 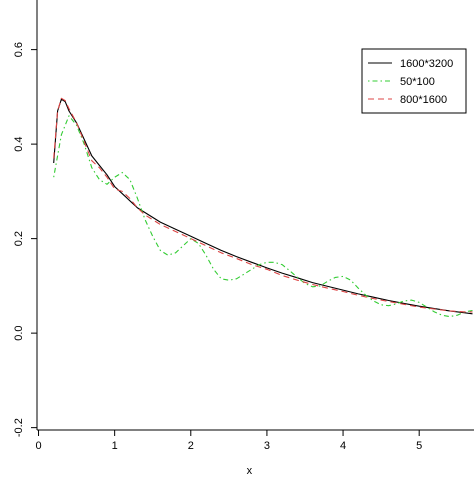 What do you see at coordinates (343, 446) in the screenshot?
I see `x-tick-label: 4` at bounding box center [343, 446].